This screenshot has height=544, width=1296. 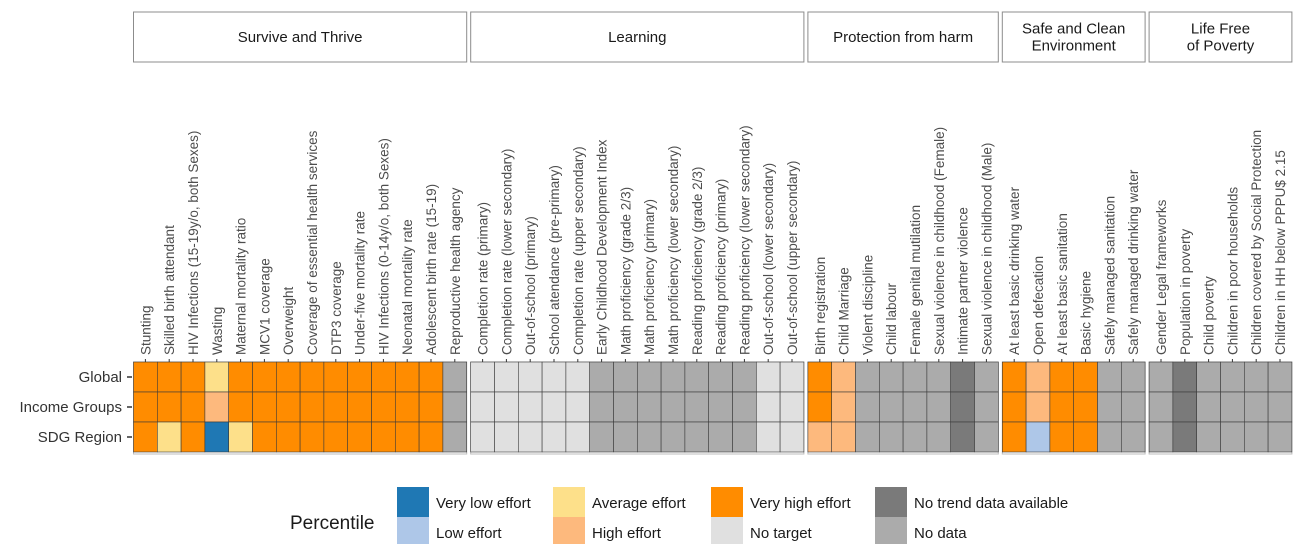 What do you see at coordinates (554, 260) in the screenshot?
I see `x-tick-label: School atendance (pre-primary)` at bounding box center [554, 260].